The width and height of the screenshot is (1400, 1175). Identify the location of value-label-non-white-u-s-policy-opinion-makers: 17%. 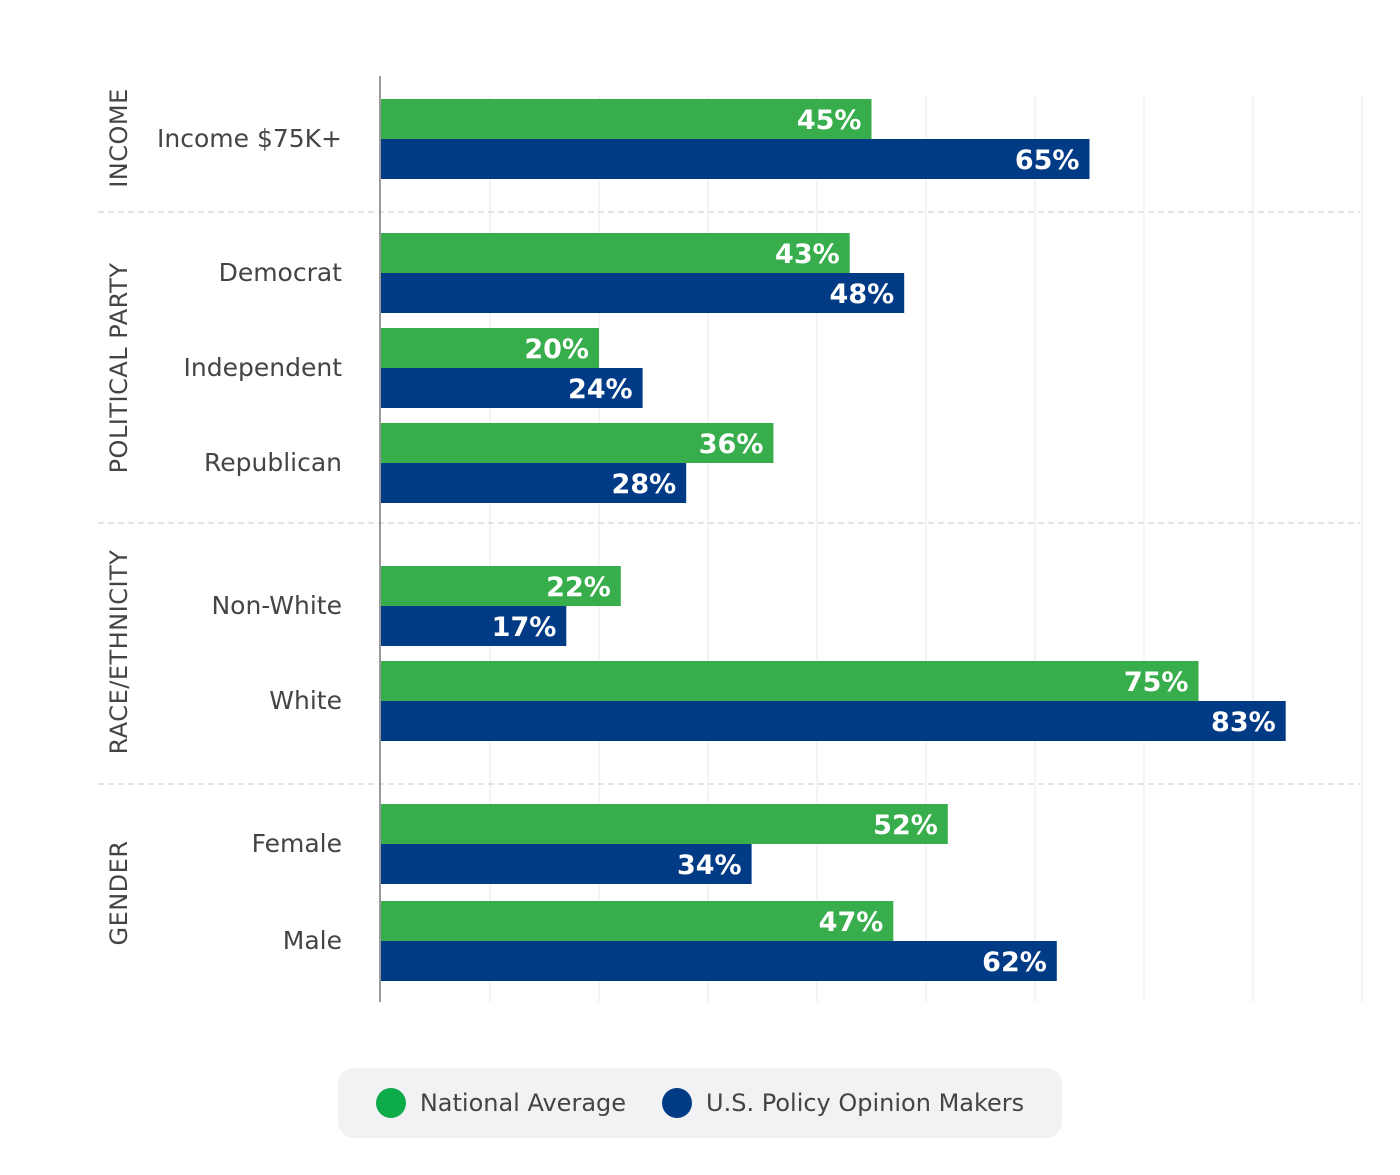
(524, 627).